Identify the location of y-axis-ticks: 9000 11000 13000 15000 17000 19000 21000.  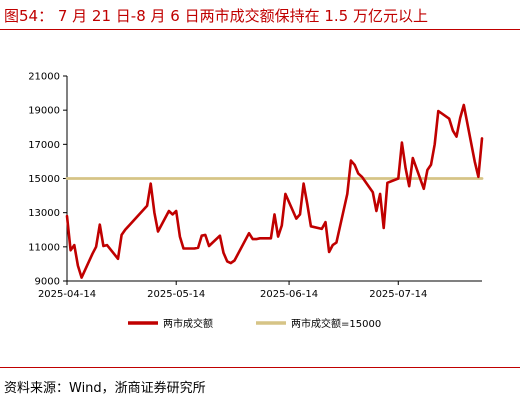
(47, 180).